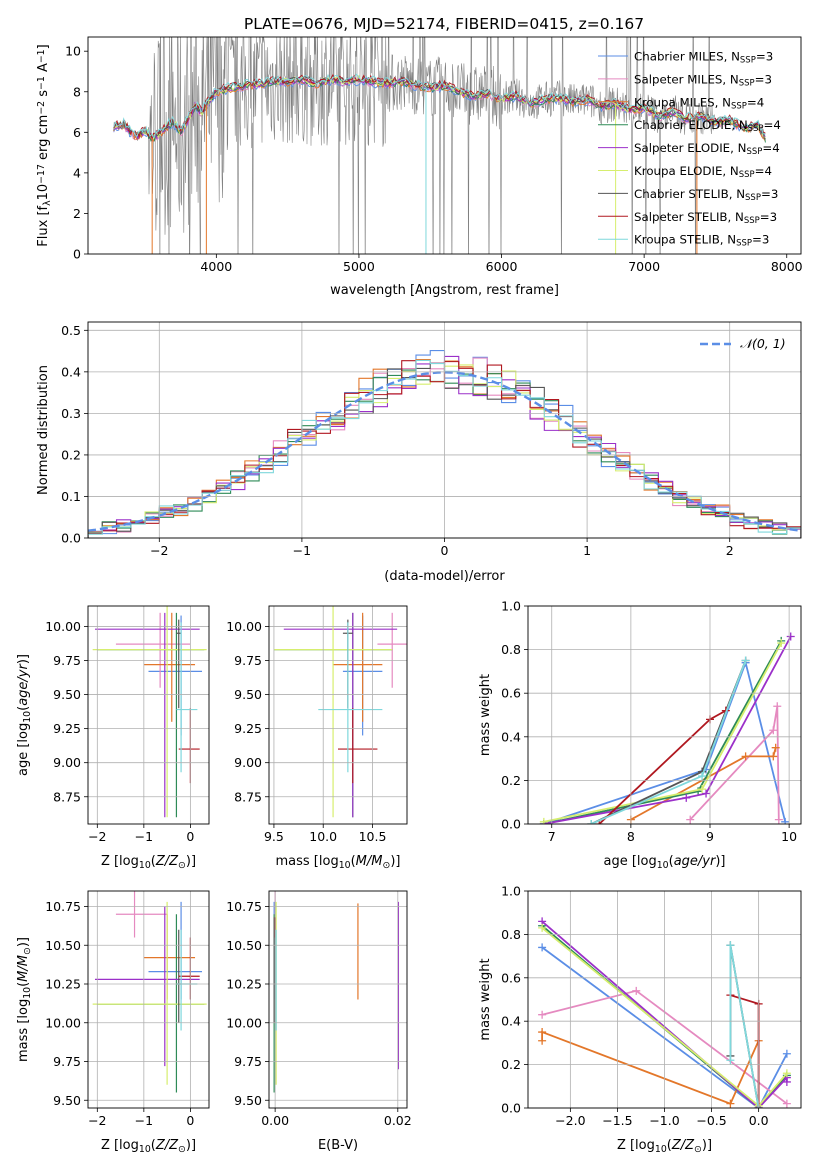  What do you see at coordinates (67, 660) in the screenshot?
I see `y-tick-label: 9.75` at bounding box center [67, 660].